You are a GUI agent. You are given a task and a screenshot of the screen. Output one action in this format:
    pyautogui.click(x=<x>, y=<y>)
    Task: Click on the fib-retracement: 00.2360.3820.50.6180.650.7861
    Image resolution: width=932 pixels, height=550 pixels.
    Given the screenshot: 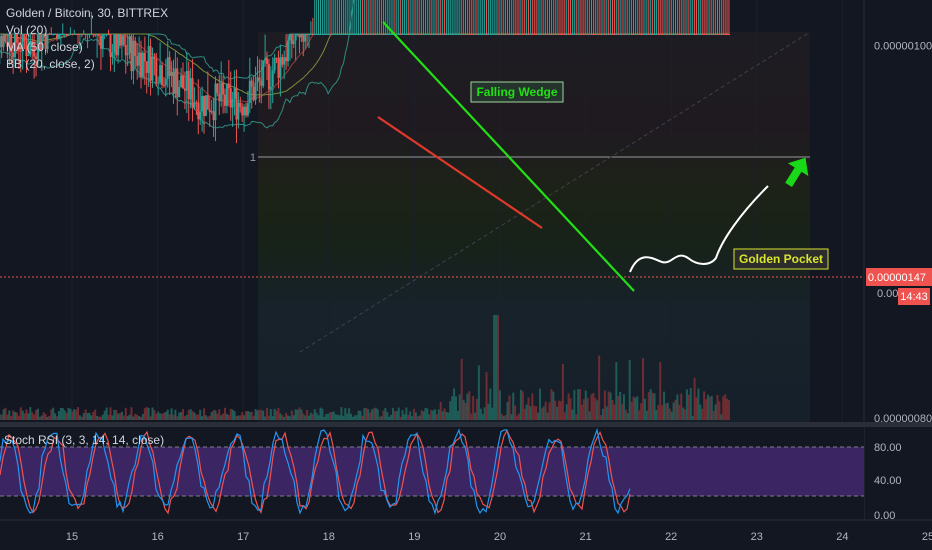 What is the action you would take?
    pyautogui.click(x=530, y=158)
    